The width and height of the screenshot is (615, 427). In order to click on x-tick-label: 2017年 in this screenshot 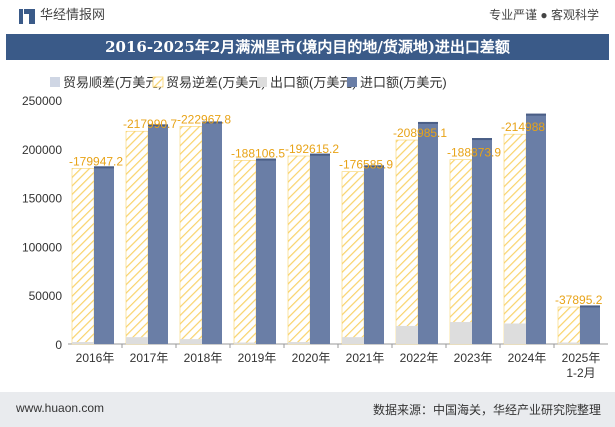, I will do `click(149, 358)`.